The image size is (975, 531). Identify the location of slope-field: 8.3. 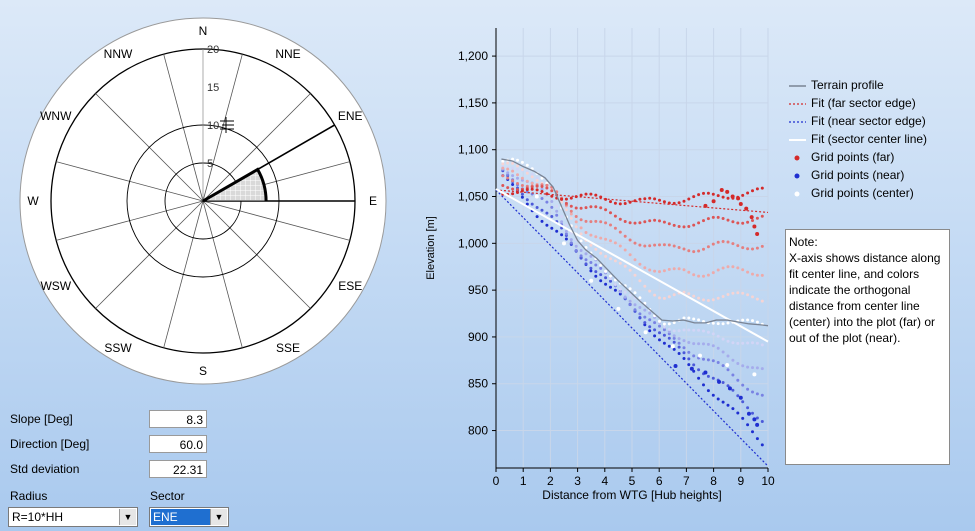
(178, 419).